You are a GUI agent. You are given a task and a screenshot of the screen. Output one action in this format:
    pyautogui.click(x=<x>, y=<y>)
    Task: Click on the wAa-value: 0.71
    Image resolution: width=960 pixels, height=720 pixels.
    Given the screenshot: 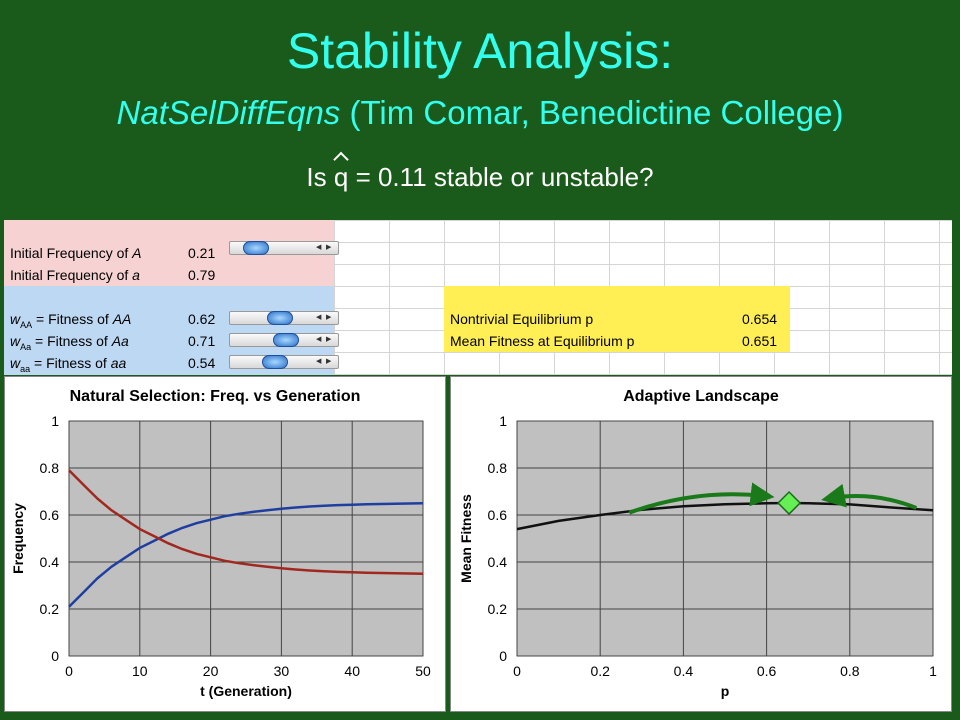 What is the action you would take?
    pyautogui.click(x=202, y=341)
    